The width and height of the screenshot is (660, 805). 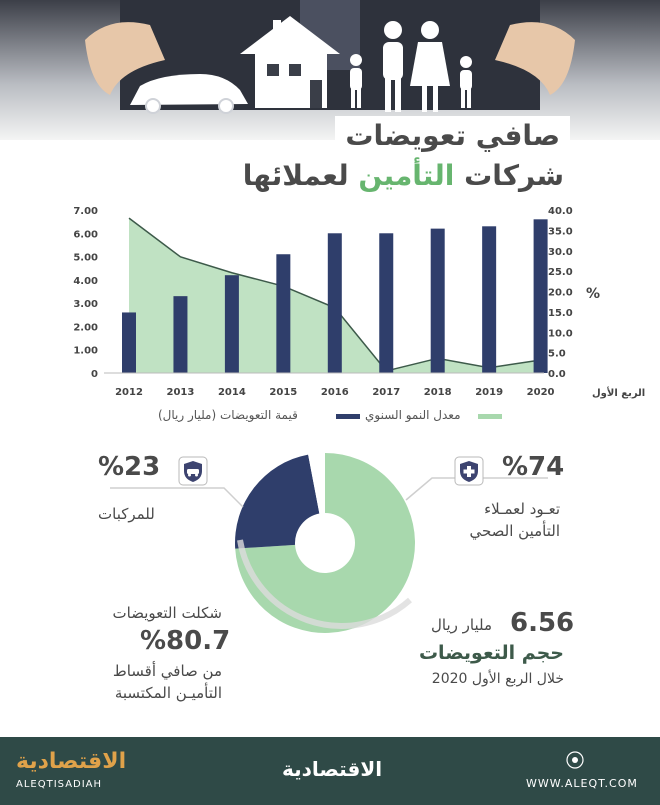 What do you see at coordinates (618, 392) in the screenshot?
I see `x-period-label: الربع الأول` at bounding box center [618, 392].